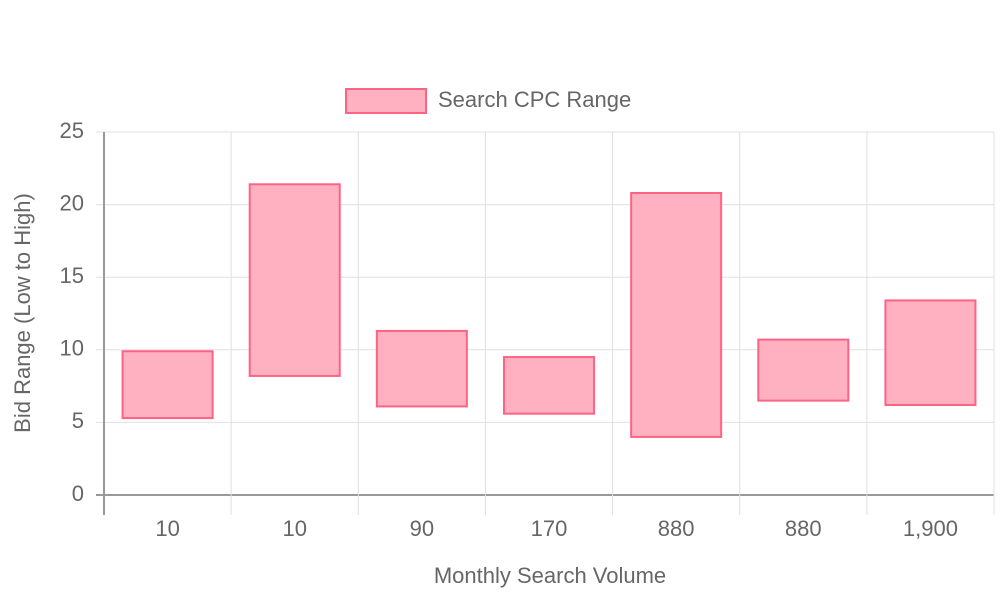 The width and height of the screenshot is (1000, 600). Describe the element at coordinates (72, 202) in the screenshot. I see `y-tick-label: 20` at that location.